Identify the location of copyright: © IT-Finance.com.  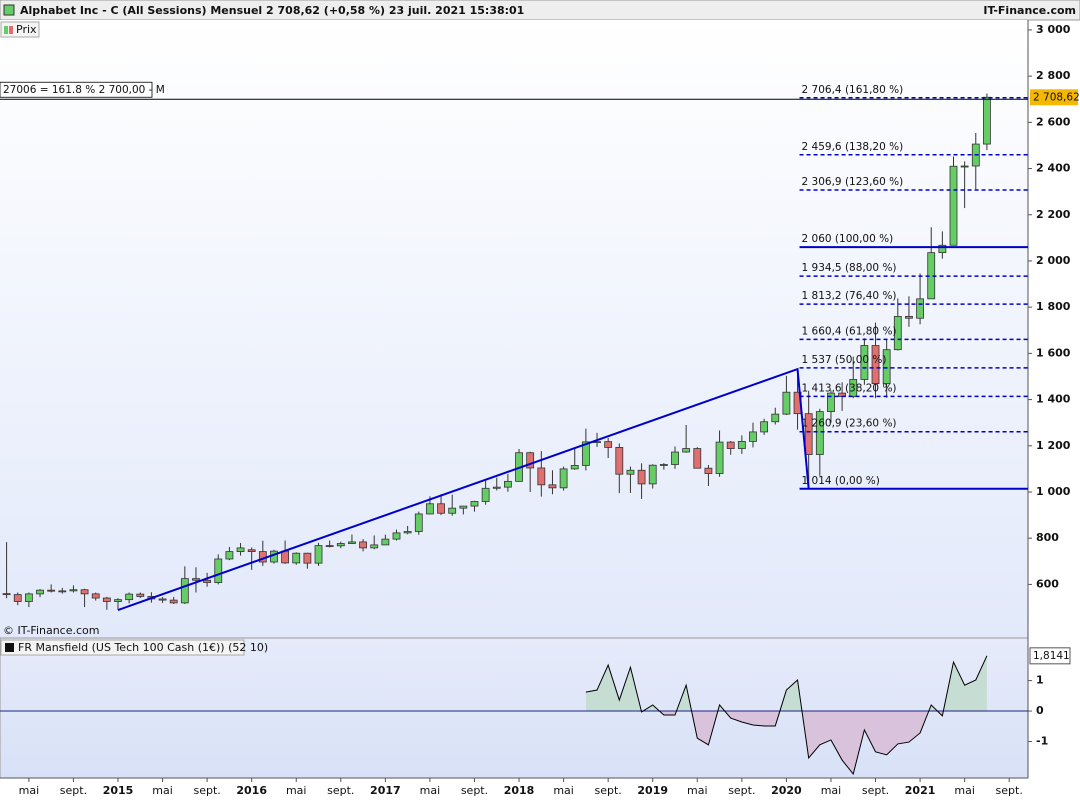
(51, 630).